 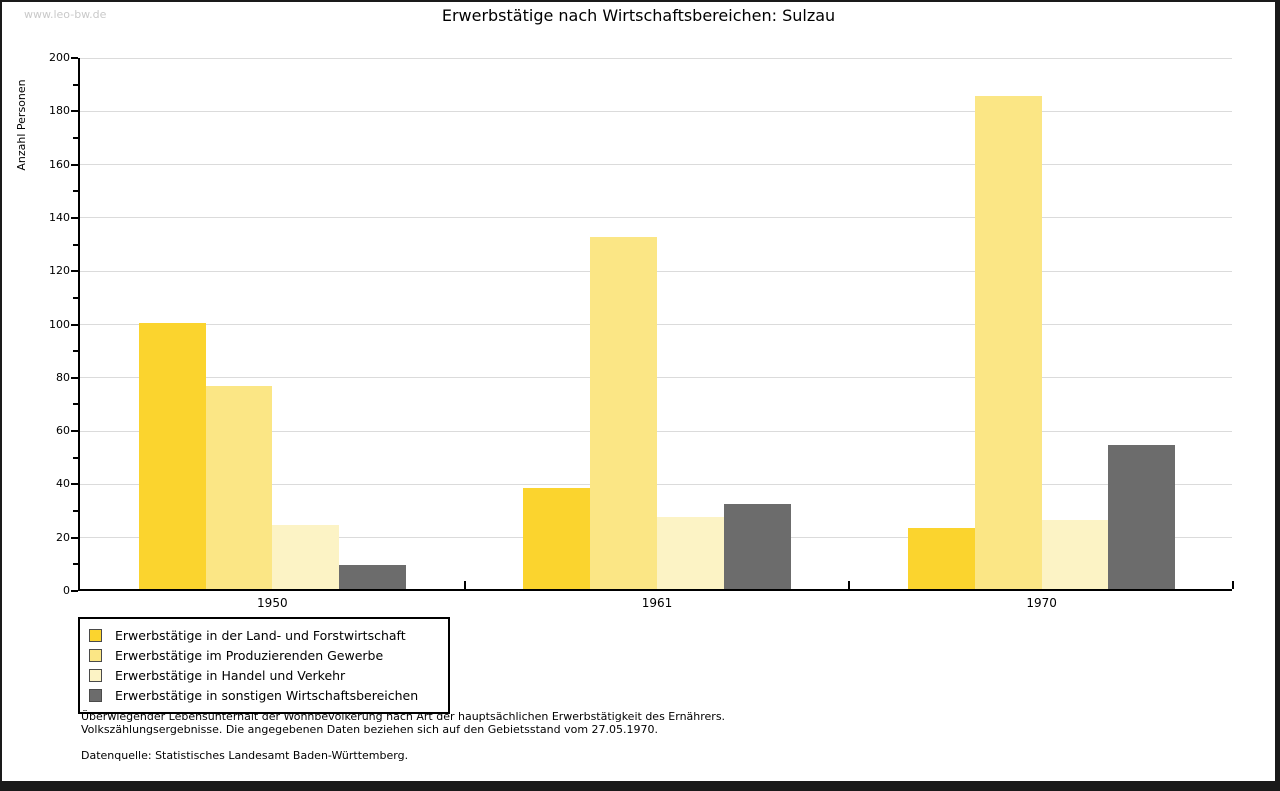 What do you see at coordinates (59, 217) in the screenshot?
I see `y-axis-tick-label: 140` at bounding box center [59, 217].